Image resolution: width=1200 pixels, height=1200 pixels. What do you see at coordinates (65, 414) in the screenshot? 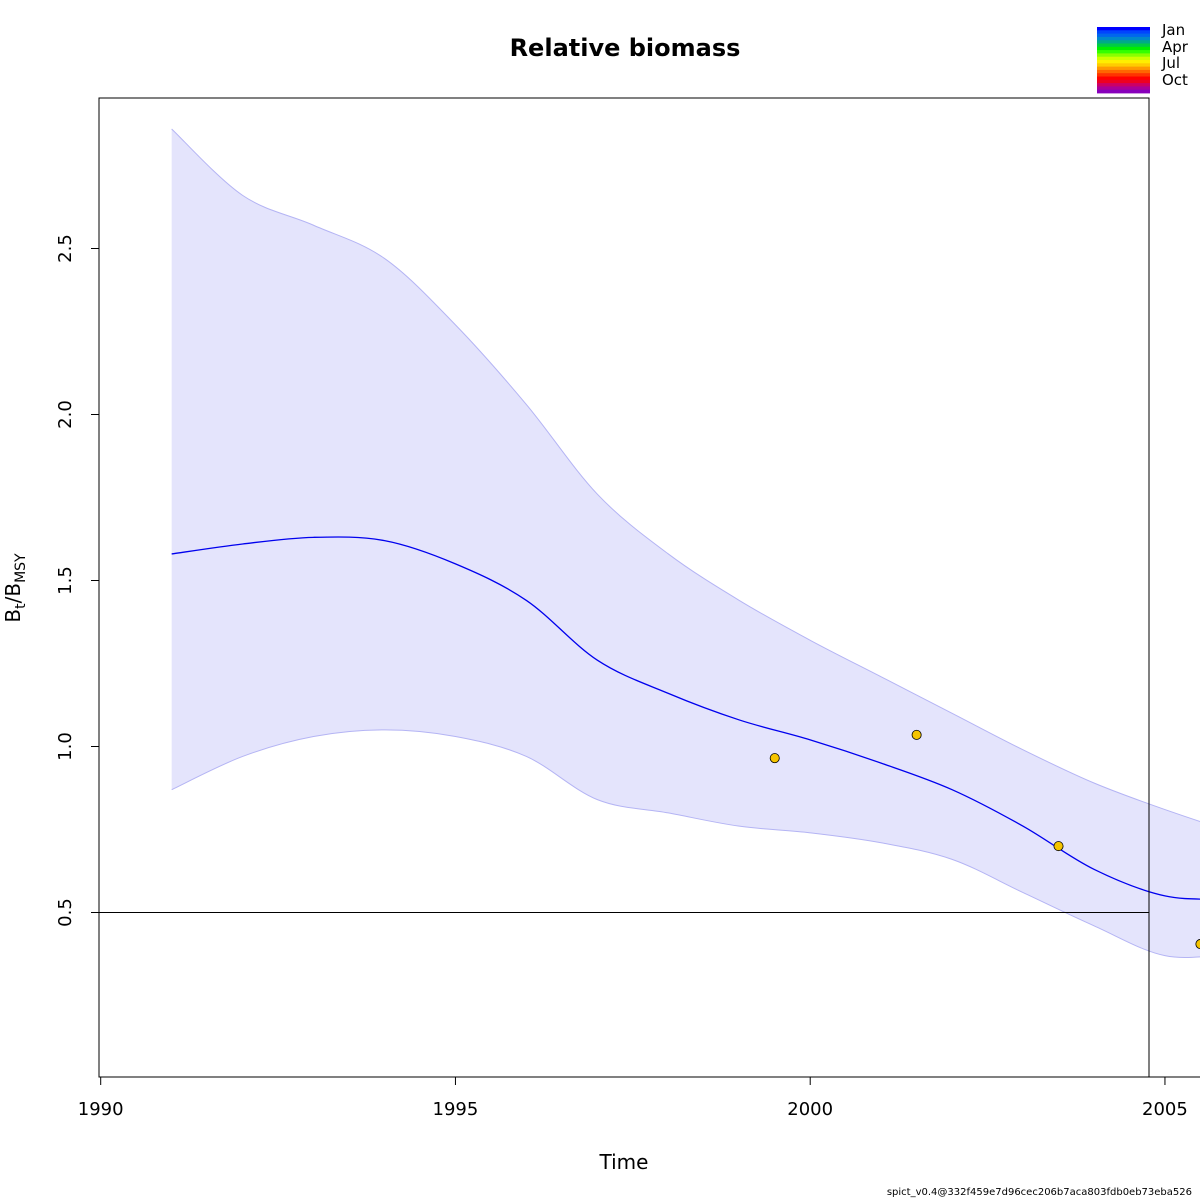
I see `y-tick-label: 2.0` at bounding box center [65, 414].